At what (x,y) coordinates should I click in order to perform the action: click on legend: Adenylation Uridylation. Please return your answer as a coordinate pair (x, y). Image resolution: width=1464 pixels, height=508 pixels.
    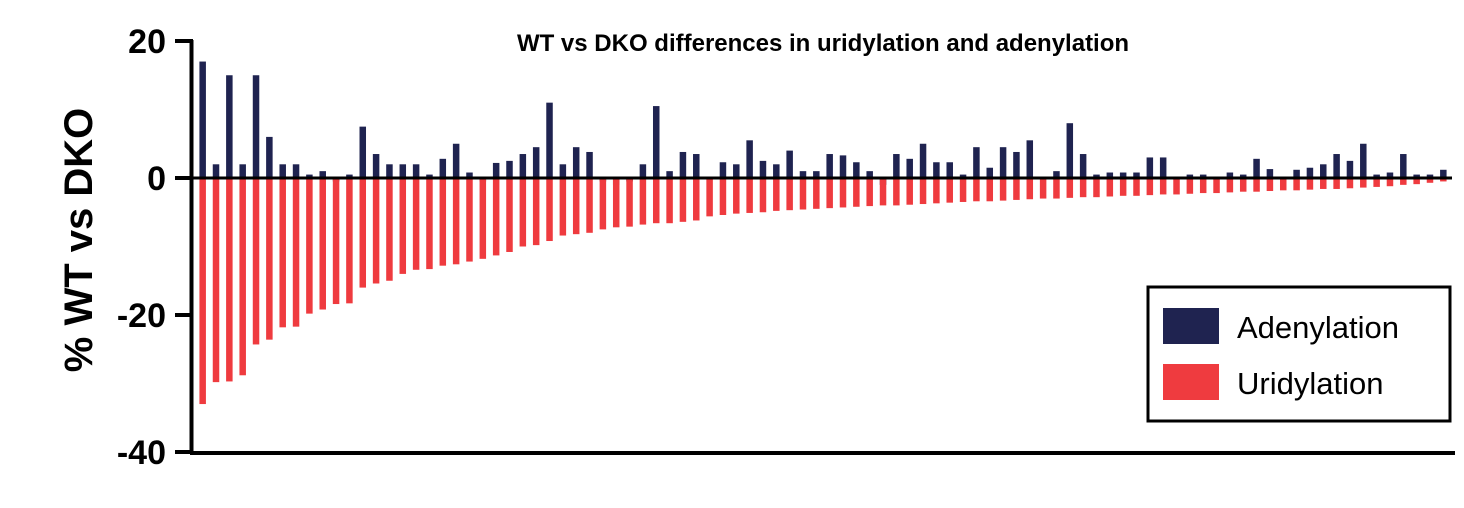
    Looking at the image, I should click on (1299, 354).